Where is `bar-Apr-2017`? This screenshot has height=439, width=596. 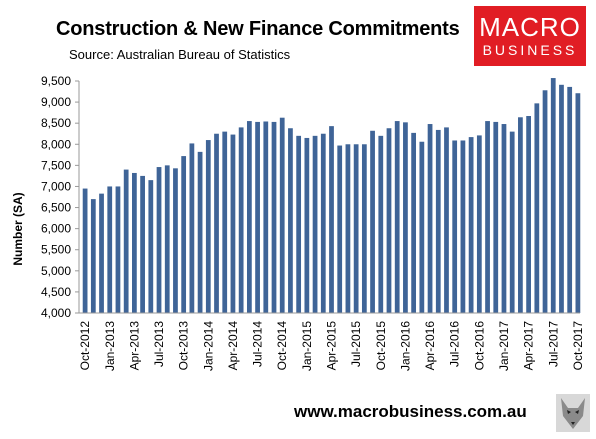
bar-Apr-2017 is located at coordinates (528, 214).